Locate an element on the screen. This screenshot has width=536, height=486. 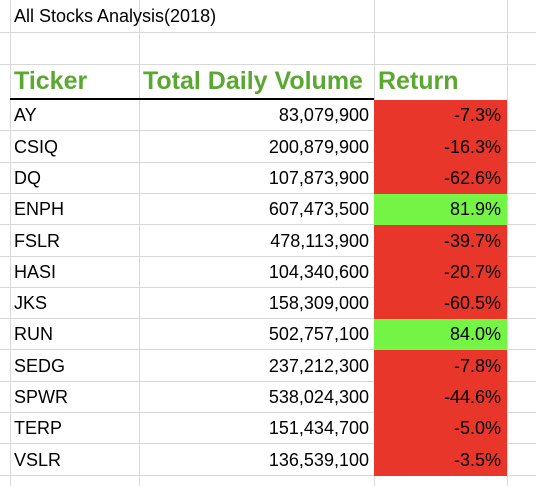
ticker-cell: TERP is located at coordinates (38, 428).